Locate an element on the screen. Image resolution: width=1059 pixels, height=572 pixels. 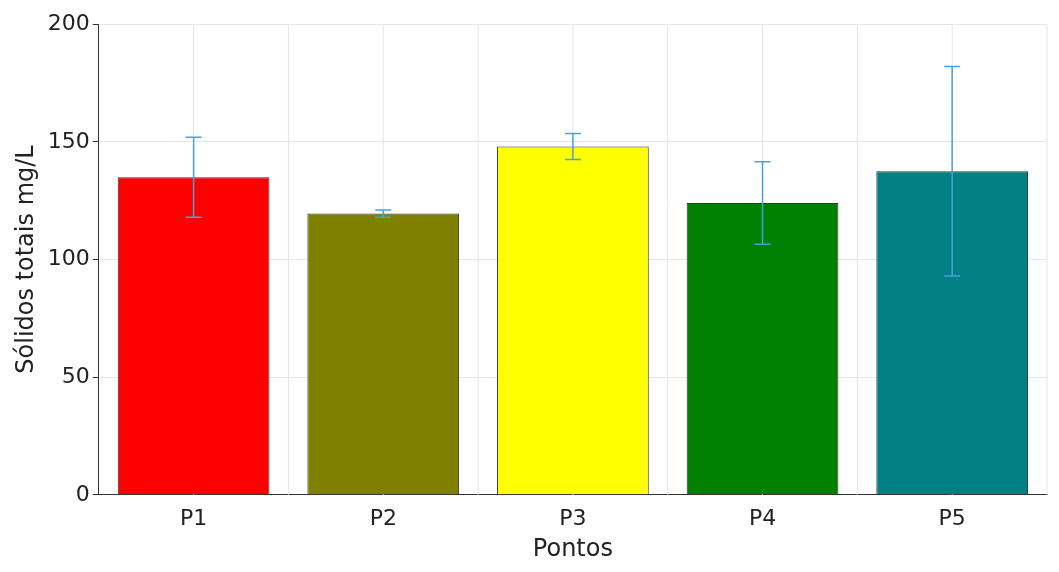
x-axis-title: Pontos is located at coordinates (572, 547).